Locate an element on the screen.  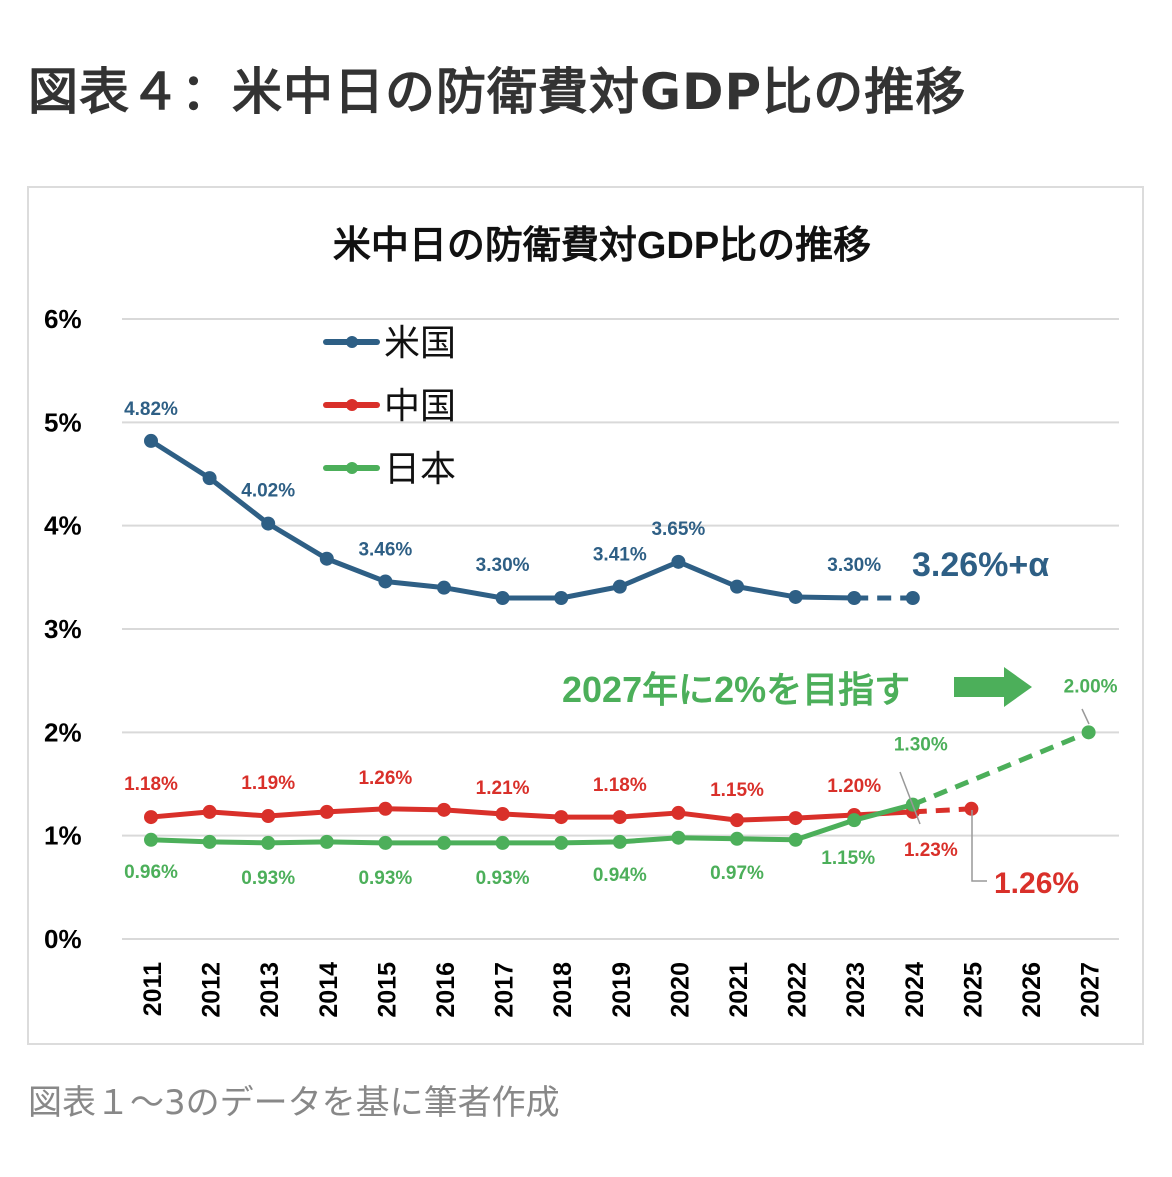
data-label-japan: 2.00% is located at coordinates (1091, 686).